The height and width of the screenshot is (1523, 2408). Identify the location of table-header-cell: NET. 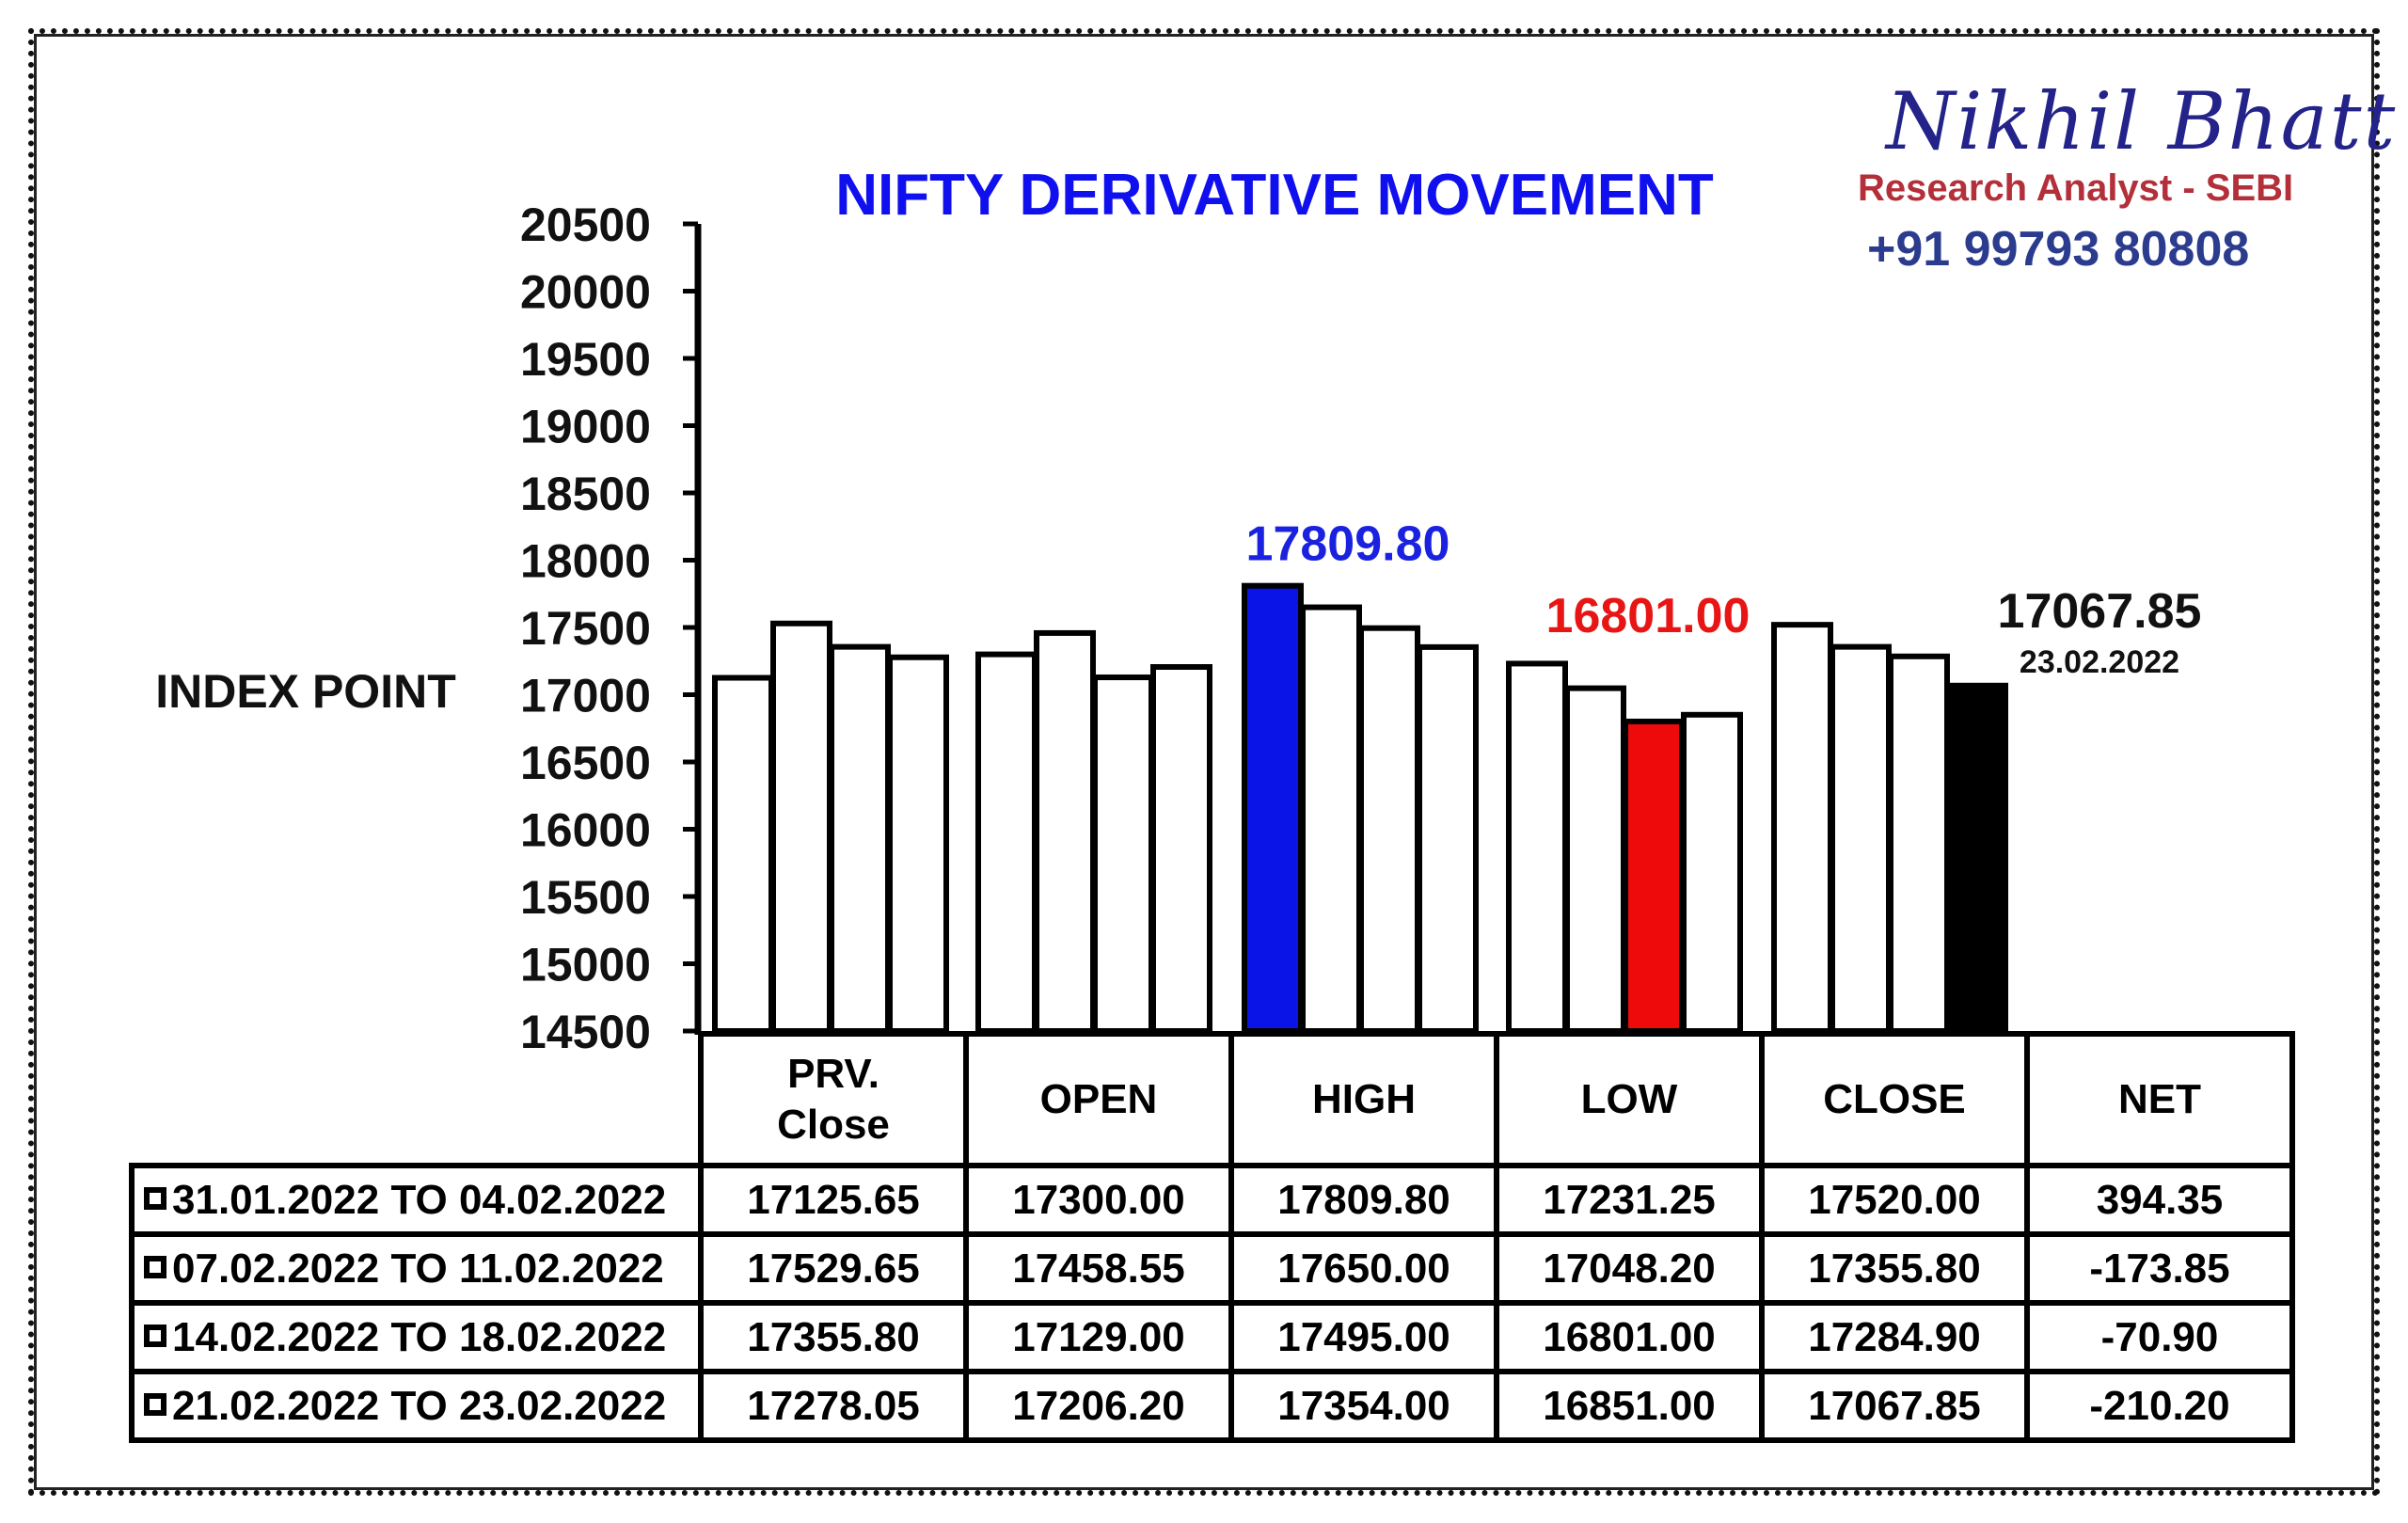
(2159, 1099).